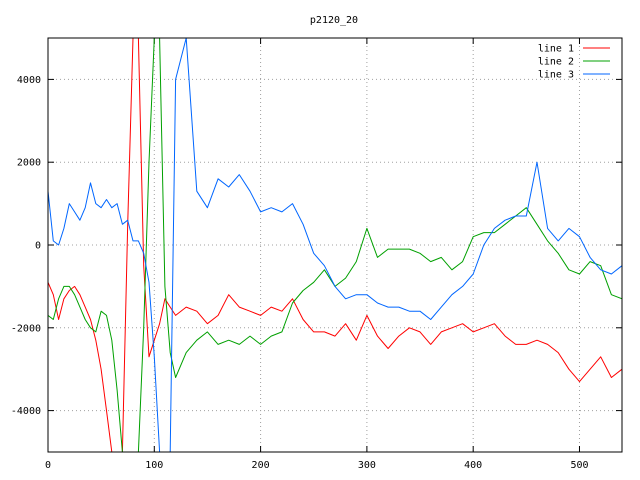 The height and width of the screenshot is (480, 640). I want to click on x-tick-label: 400, so click(473, 465).